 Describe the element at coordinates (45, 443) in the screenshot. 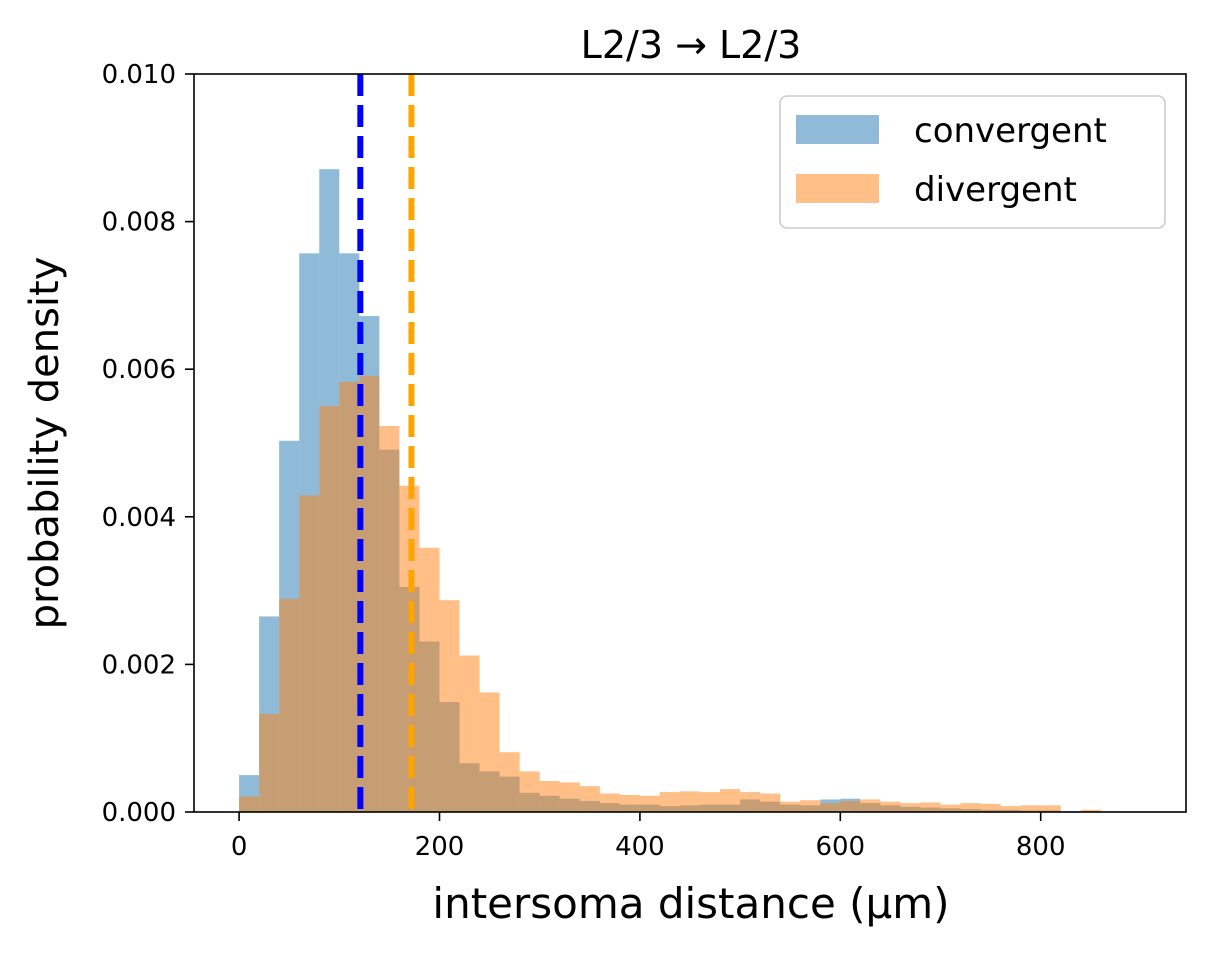

I see `y-axis-label: probability density` at that location.